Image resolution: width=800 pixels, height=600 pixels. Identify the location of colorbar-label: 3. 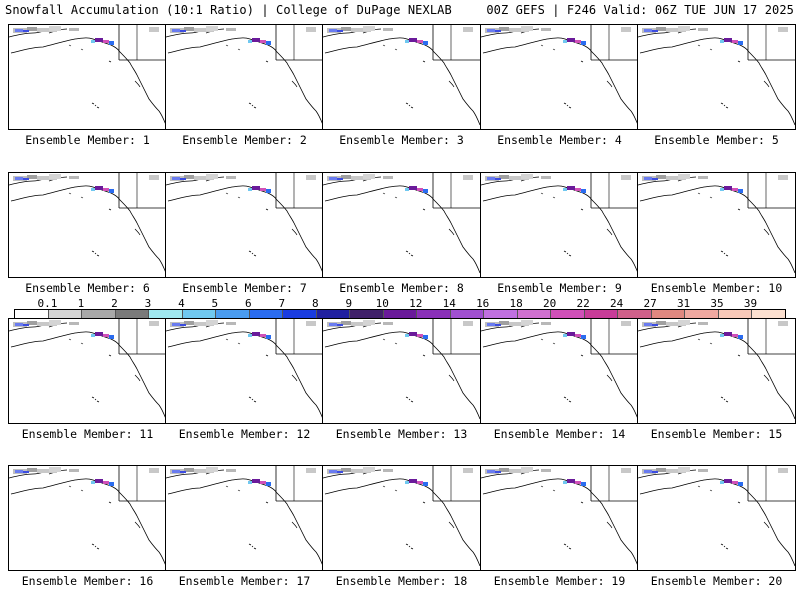
(148, 303).